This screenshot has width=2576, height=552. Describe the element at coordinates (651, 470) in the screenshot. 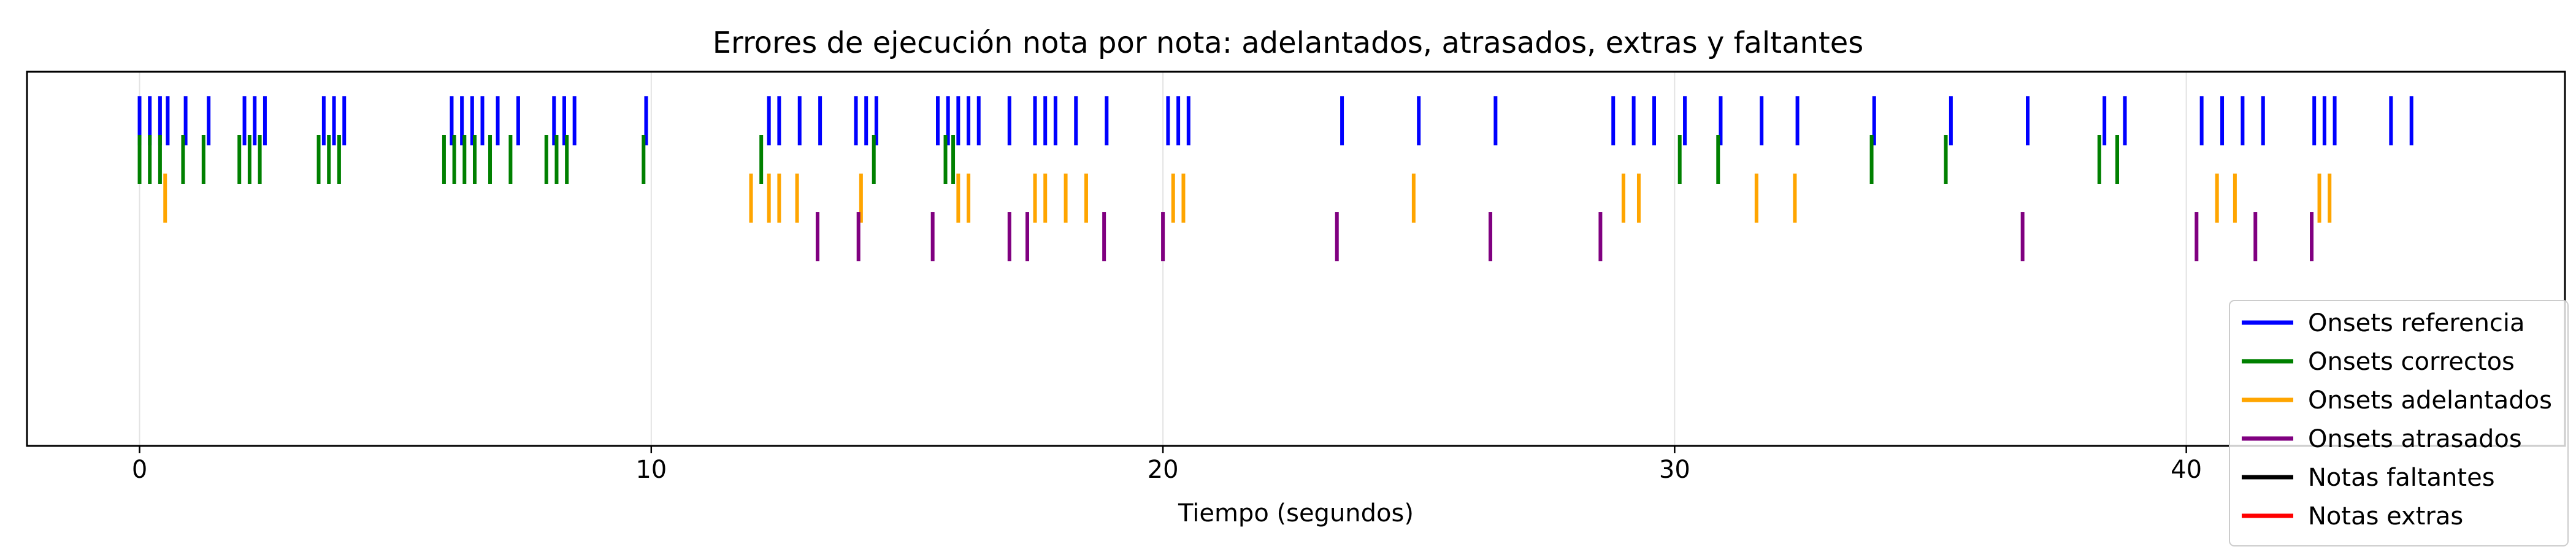

I see `x-tick-label-1: 10` at that location.